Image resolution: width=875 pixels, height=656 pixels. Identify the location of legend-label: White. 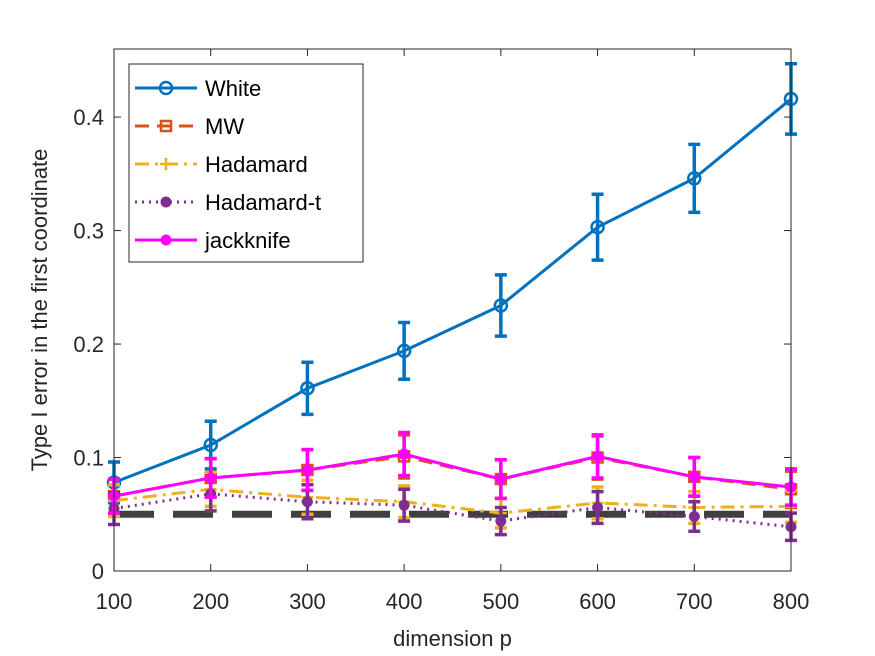
(233, 88).